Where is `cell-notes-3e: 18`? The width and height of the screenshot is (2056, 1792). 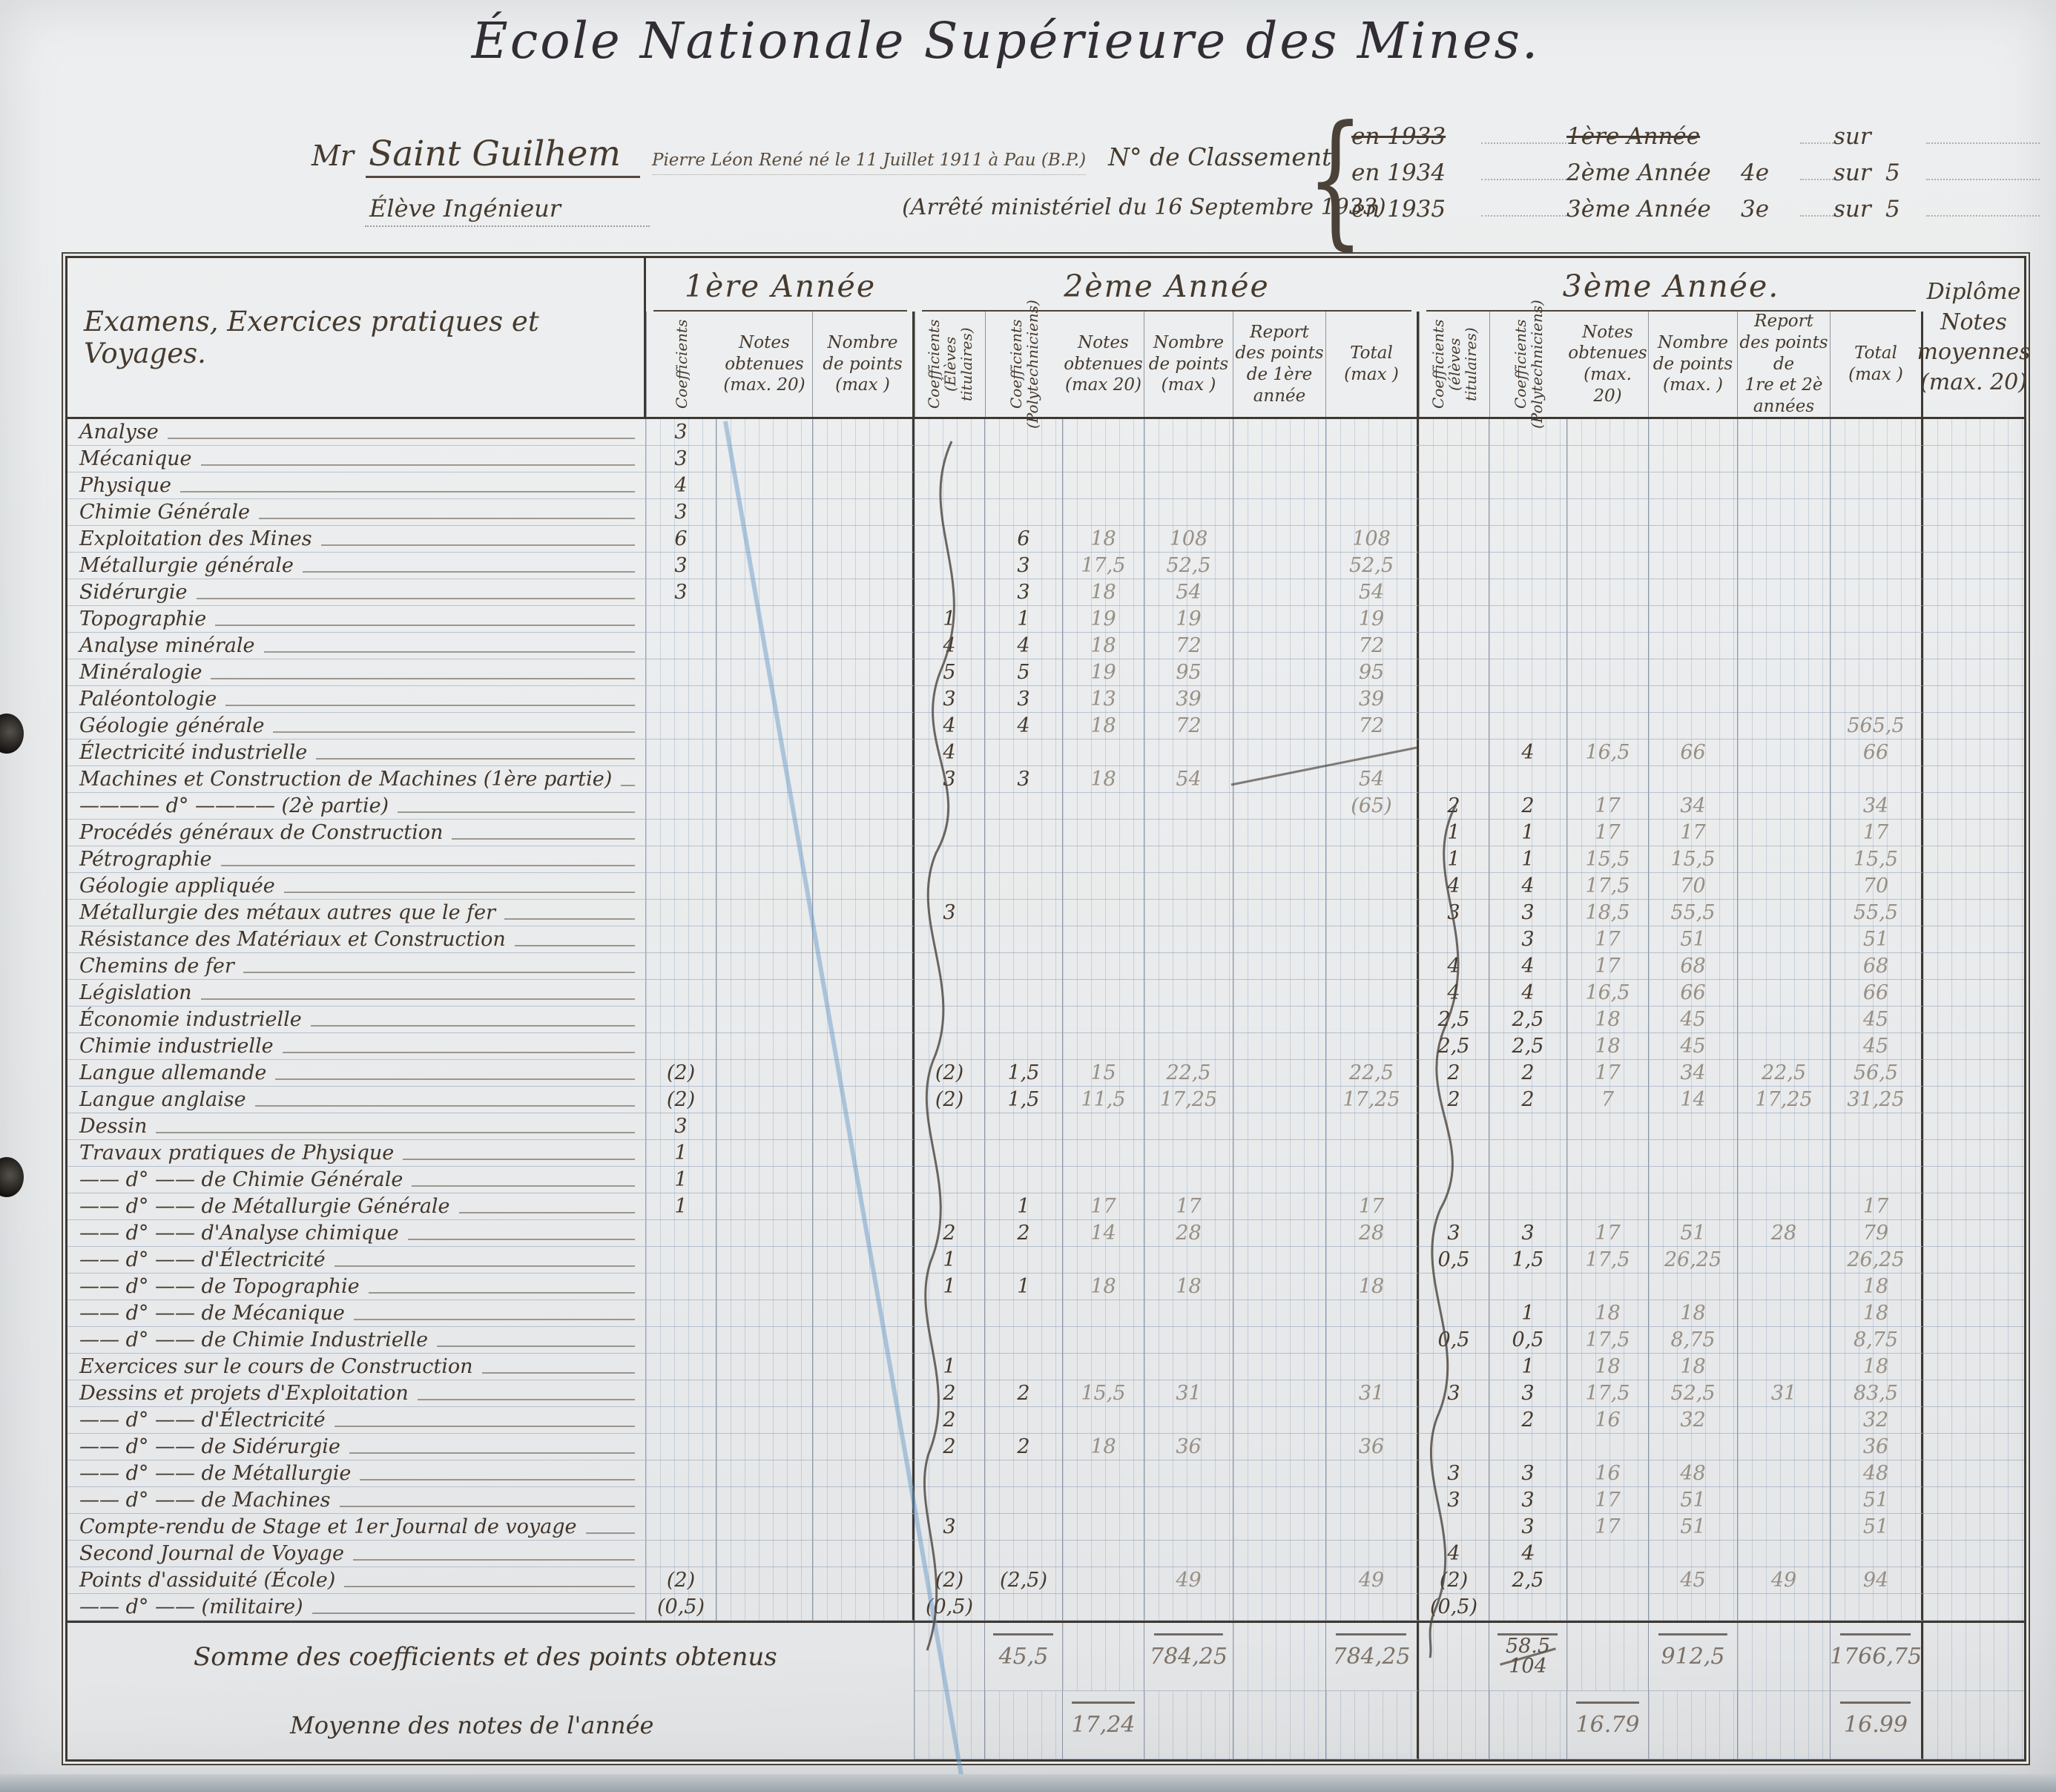 cell-notes-3e: 18 is located at coordinates (1608, 1314).